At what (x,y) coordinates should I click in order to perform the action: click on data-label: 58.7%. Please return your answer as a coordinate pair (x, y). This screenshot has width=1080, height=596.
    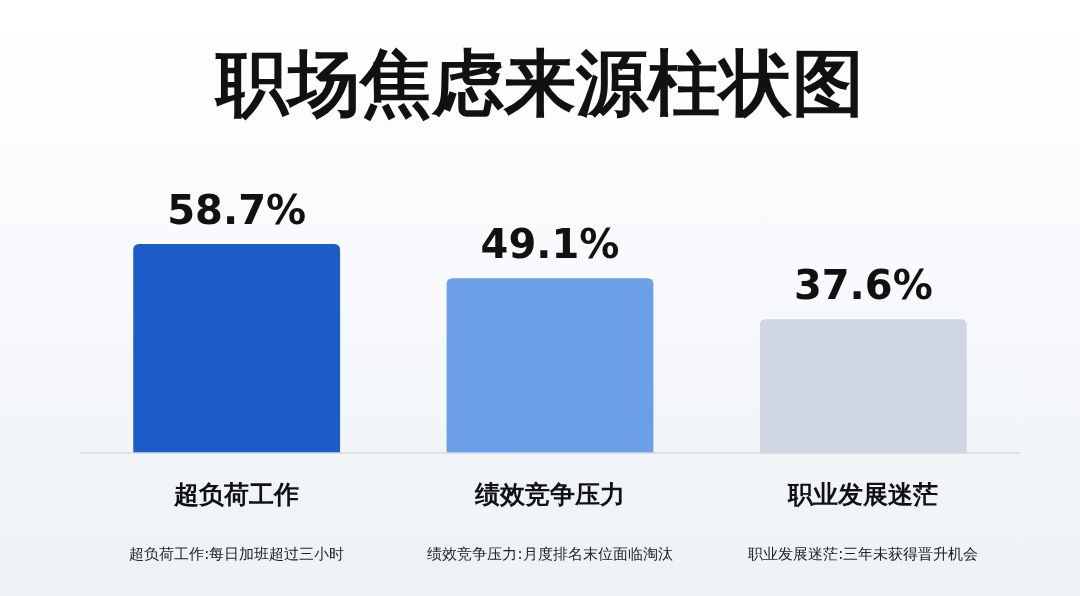
    Looking at the image, I should click on (237, 210).